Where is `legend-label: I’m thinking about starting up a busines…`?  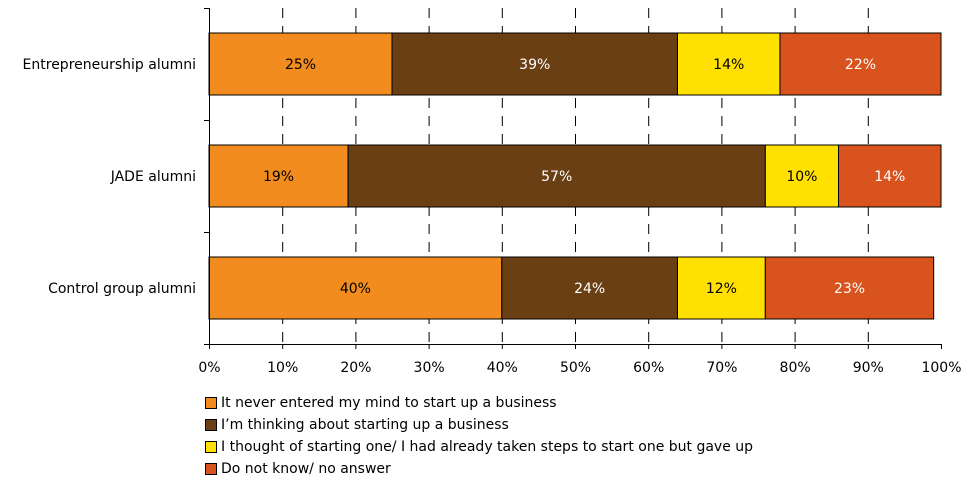 legend-label: I’m thinking about starting up a busines… is located at coordinates (365, 425).